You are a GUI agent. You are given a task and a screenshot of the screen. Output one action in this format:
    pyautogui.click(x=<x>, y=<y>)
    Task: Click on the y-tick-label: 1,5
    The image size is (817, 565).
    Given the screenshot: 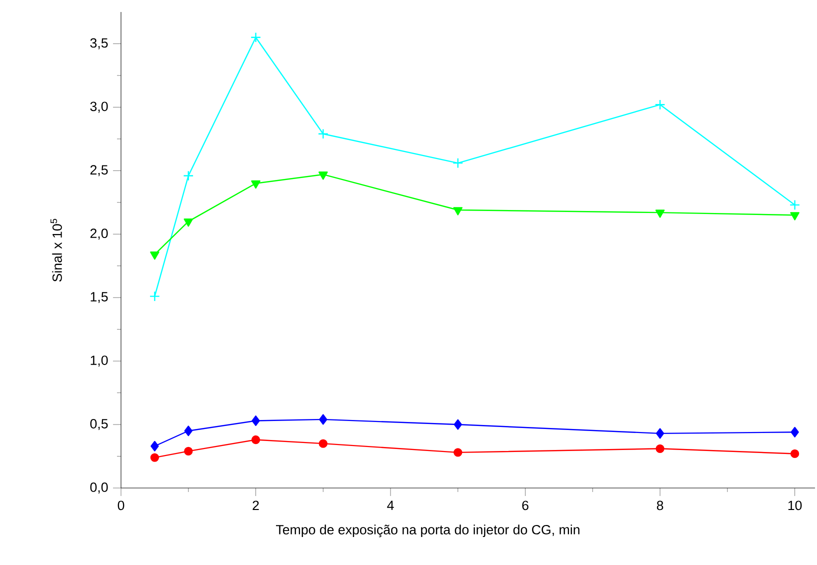 What is the action you would take?
    pyautogui.click(x=99, y=298)
    